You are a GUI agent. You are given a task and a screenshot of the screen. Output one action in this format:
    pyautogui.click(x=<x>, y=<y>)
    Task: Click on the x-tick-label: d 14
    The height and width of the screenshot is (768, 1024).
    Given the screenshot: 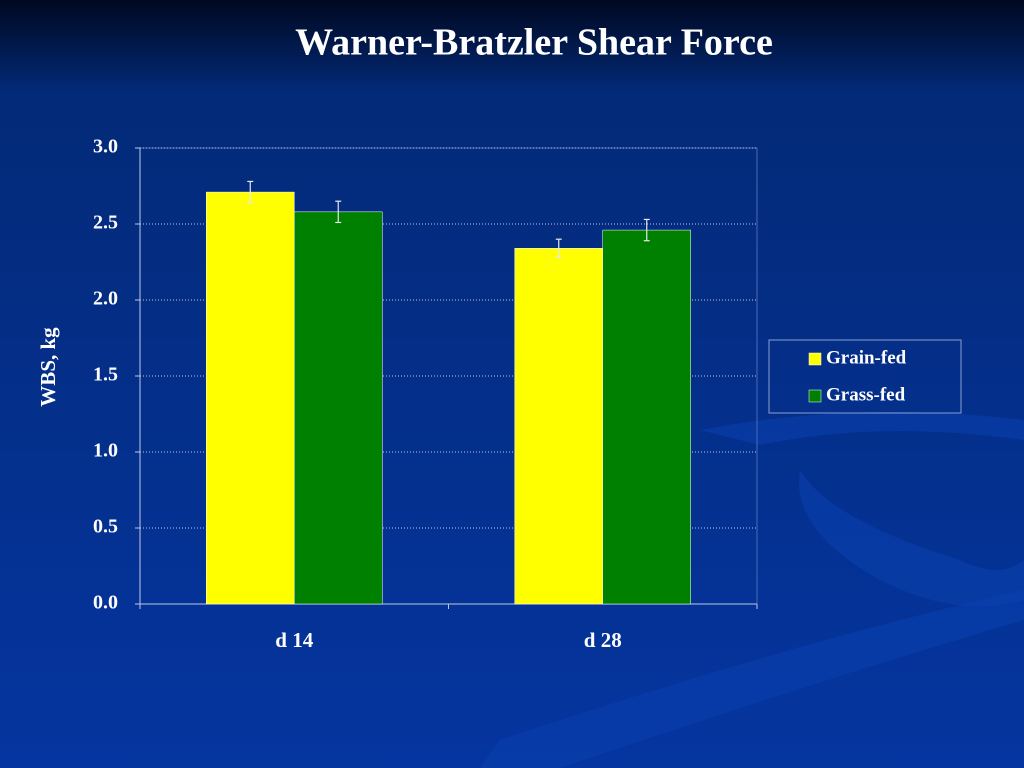 What is the action you would take?
    pyautogui.click(x=294, y=640)
    